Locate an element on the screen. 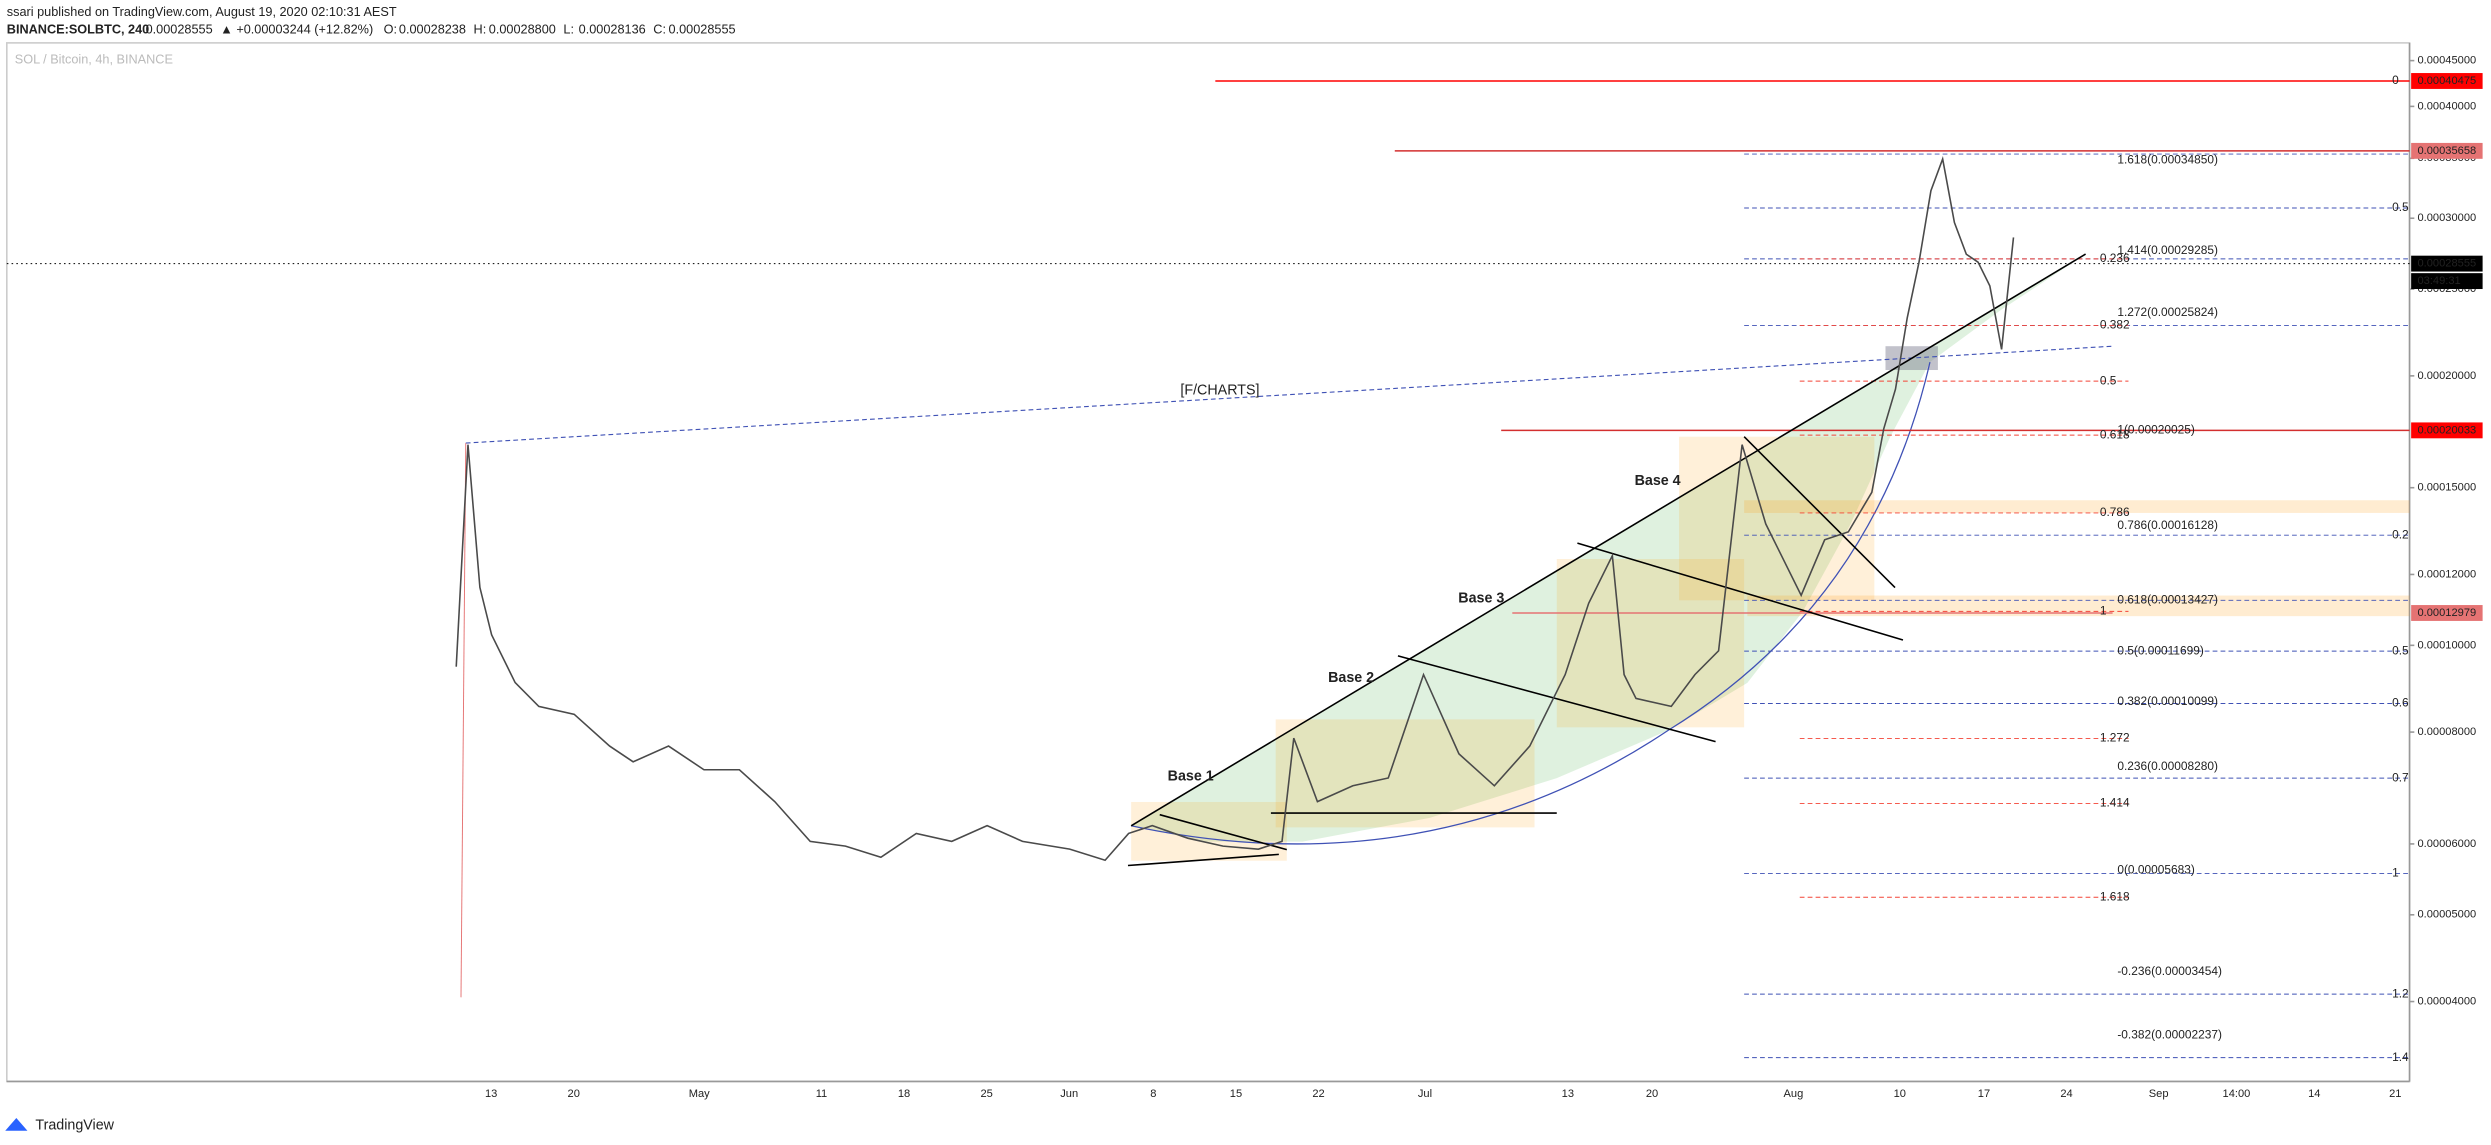 The height and width of the screenshot is (1145, 2491). price-tag-label: 0.00040475 is located at coordinates (2446, 81).